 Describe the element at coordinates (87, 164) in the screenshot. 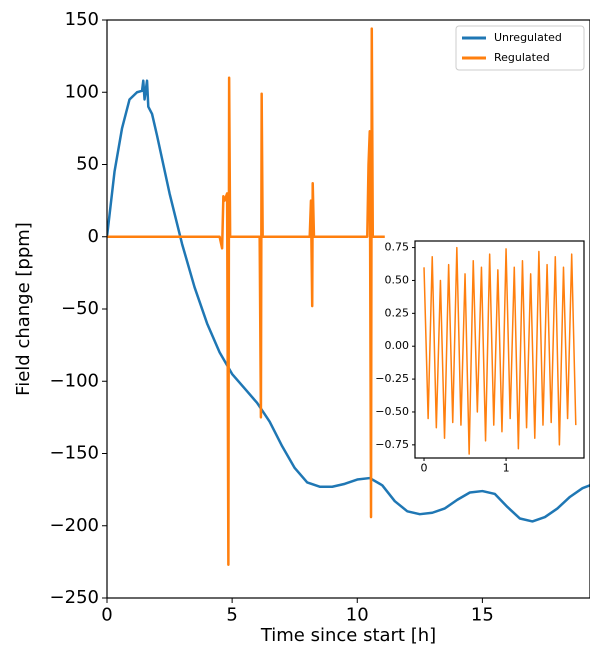

I see `y-tick-label: 50` at that location.